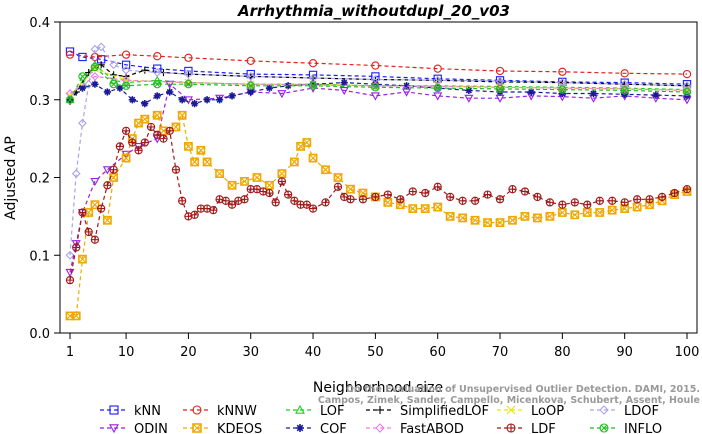 Image resolution: width=702 pixels, height=434 pixels. Describe the element at coordinates (624, 352) in the screenshot. I see `x-tick-label: 90` at that location.